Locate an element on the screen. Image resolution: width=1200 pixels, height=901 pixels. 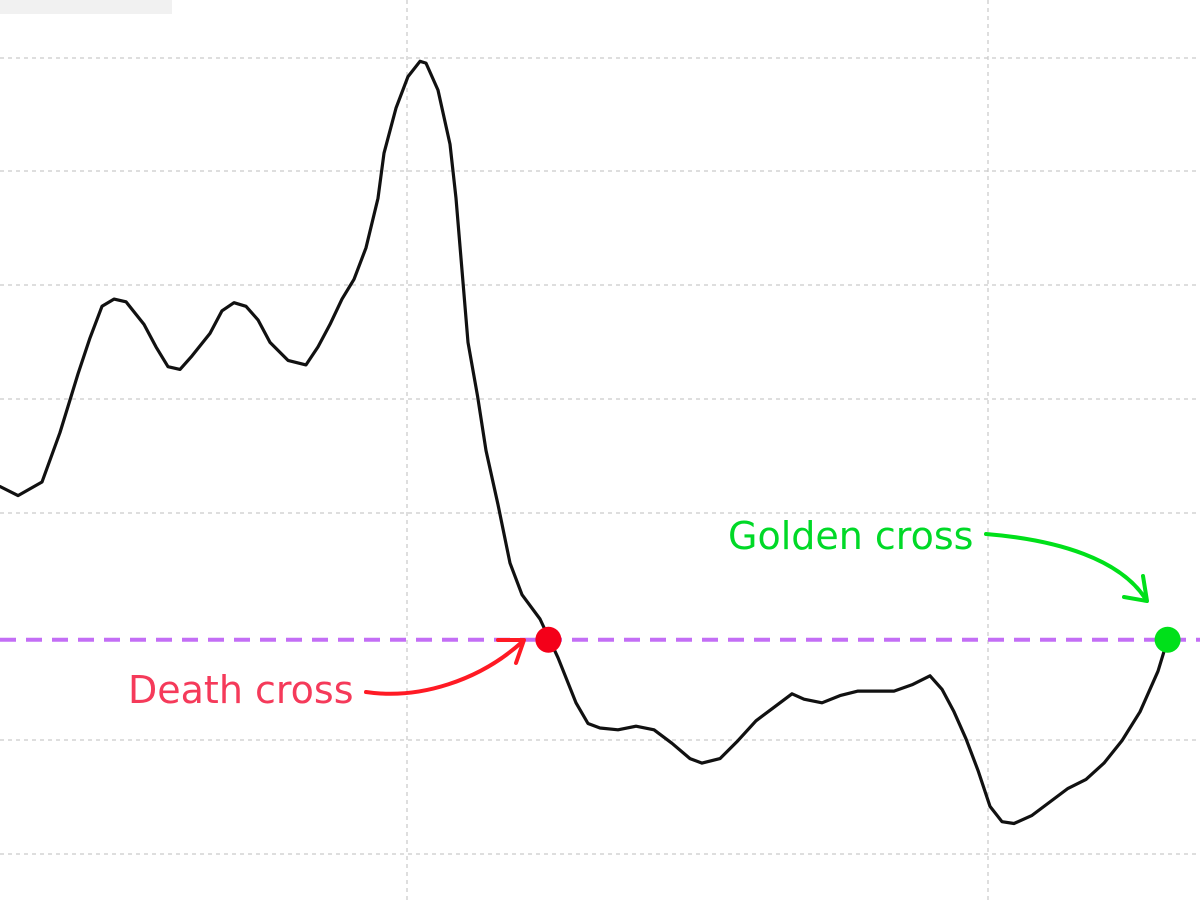
death-cross-arrow is located at coordinates (444, 668).